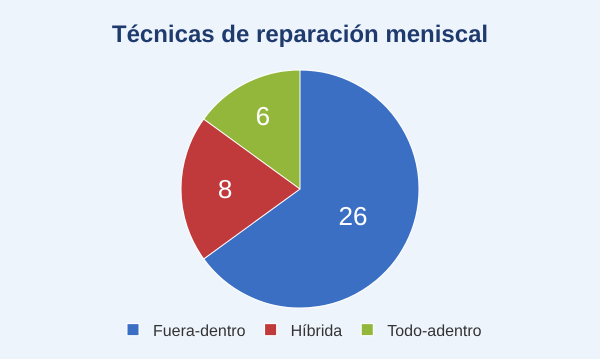  I want to click on legend-label: Todo-adentro, so click(434, 331).